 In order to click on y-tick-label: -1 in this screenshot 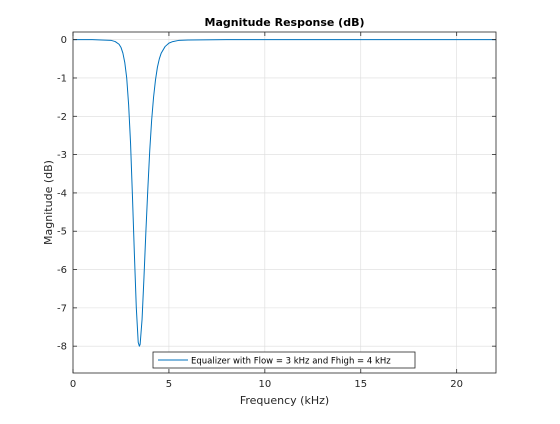, I will do `click(62, 78)`.